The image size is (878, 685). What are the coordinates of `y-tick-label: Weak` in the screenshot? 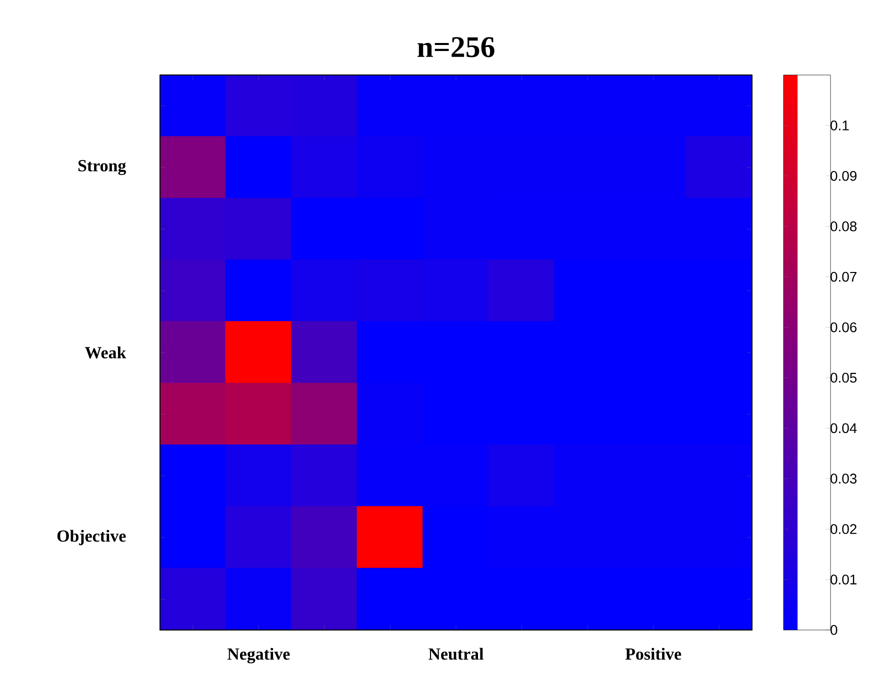 It's located at (105, 352).